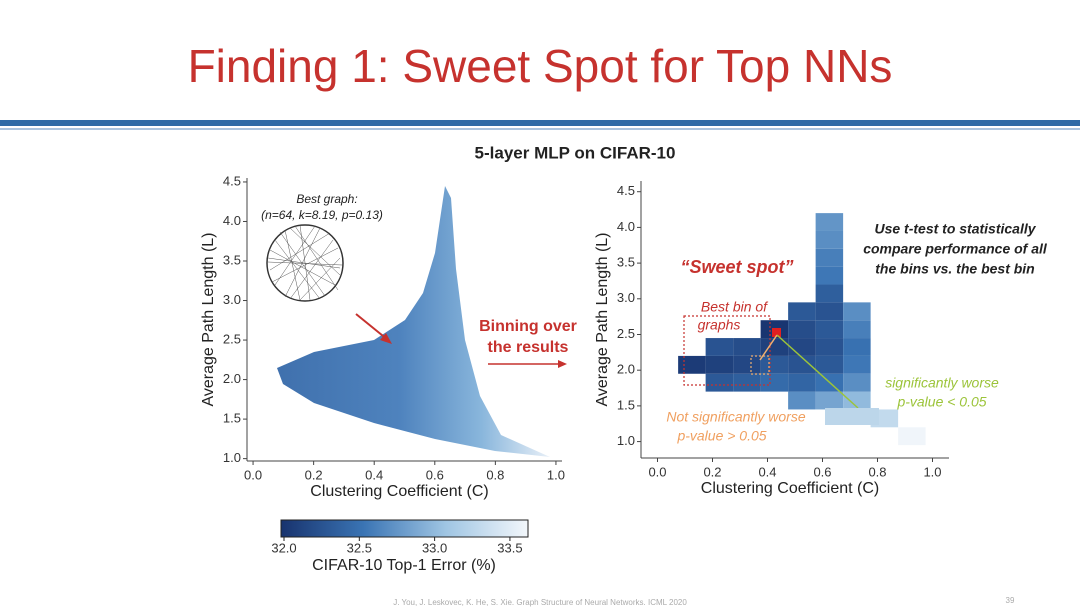  I want to click on annotation: the bins vs. the best bin, so click(954, 269).